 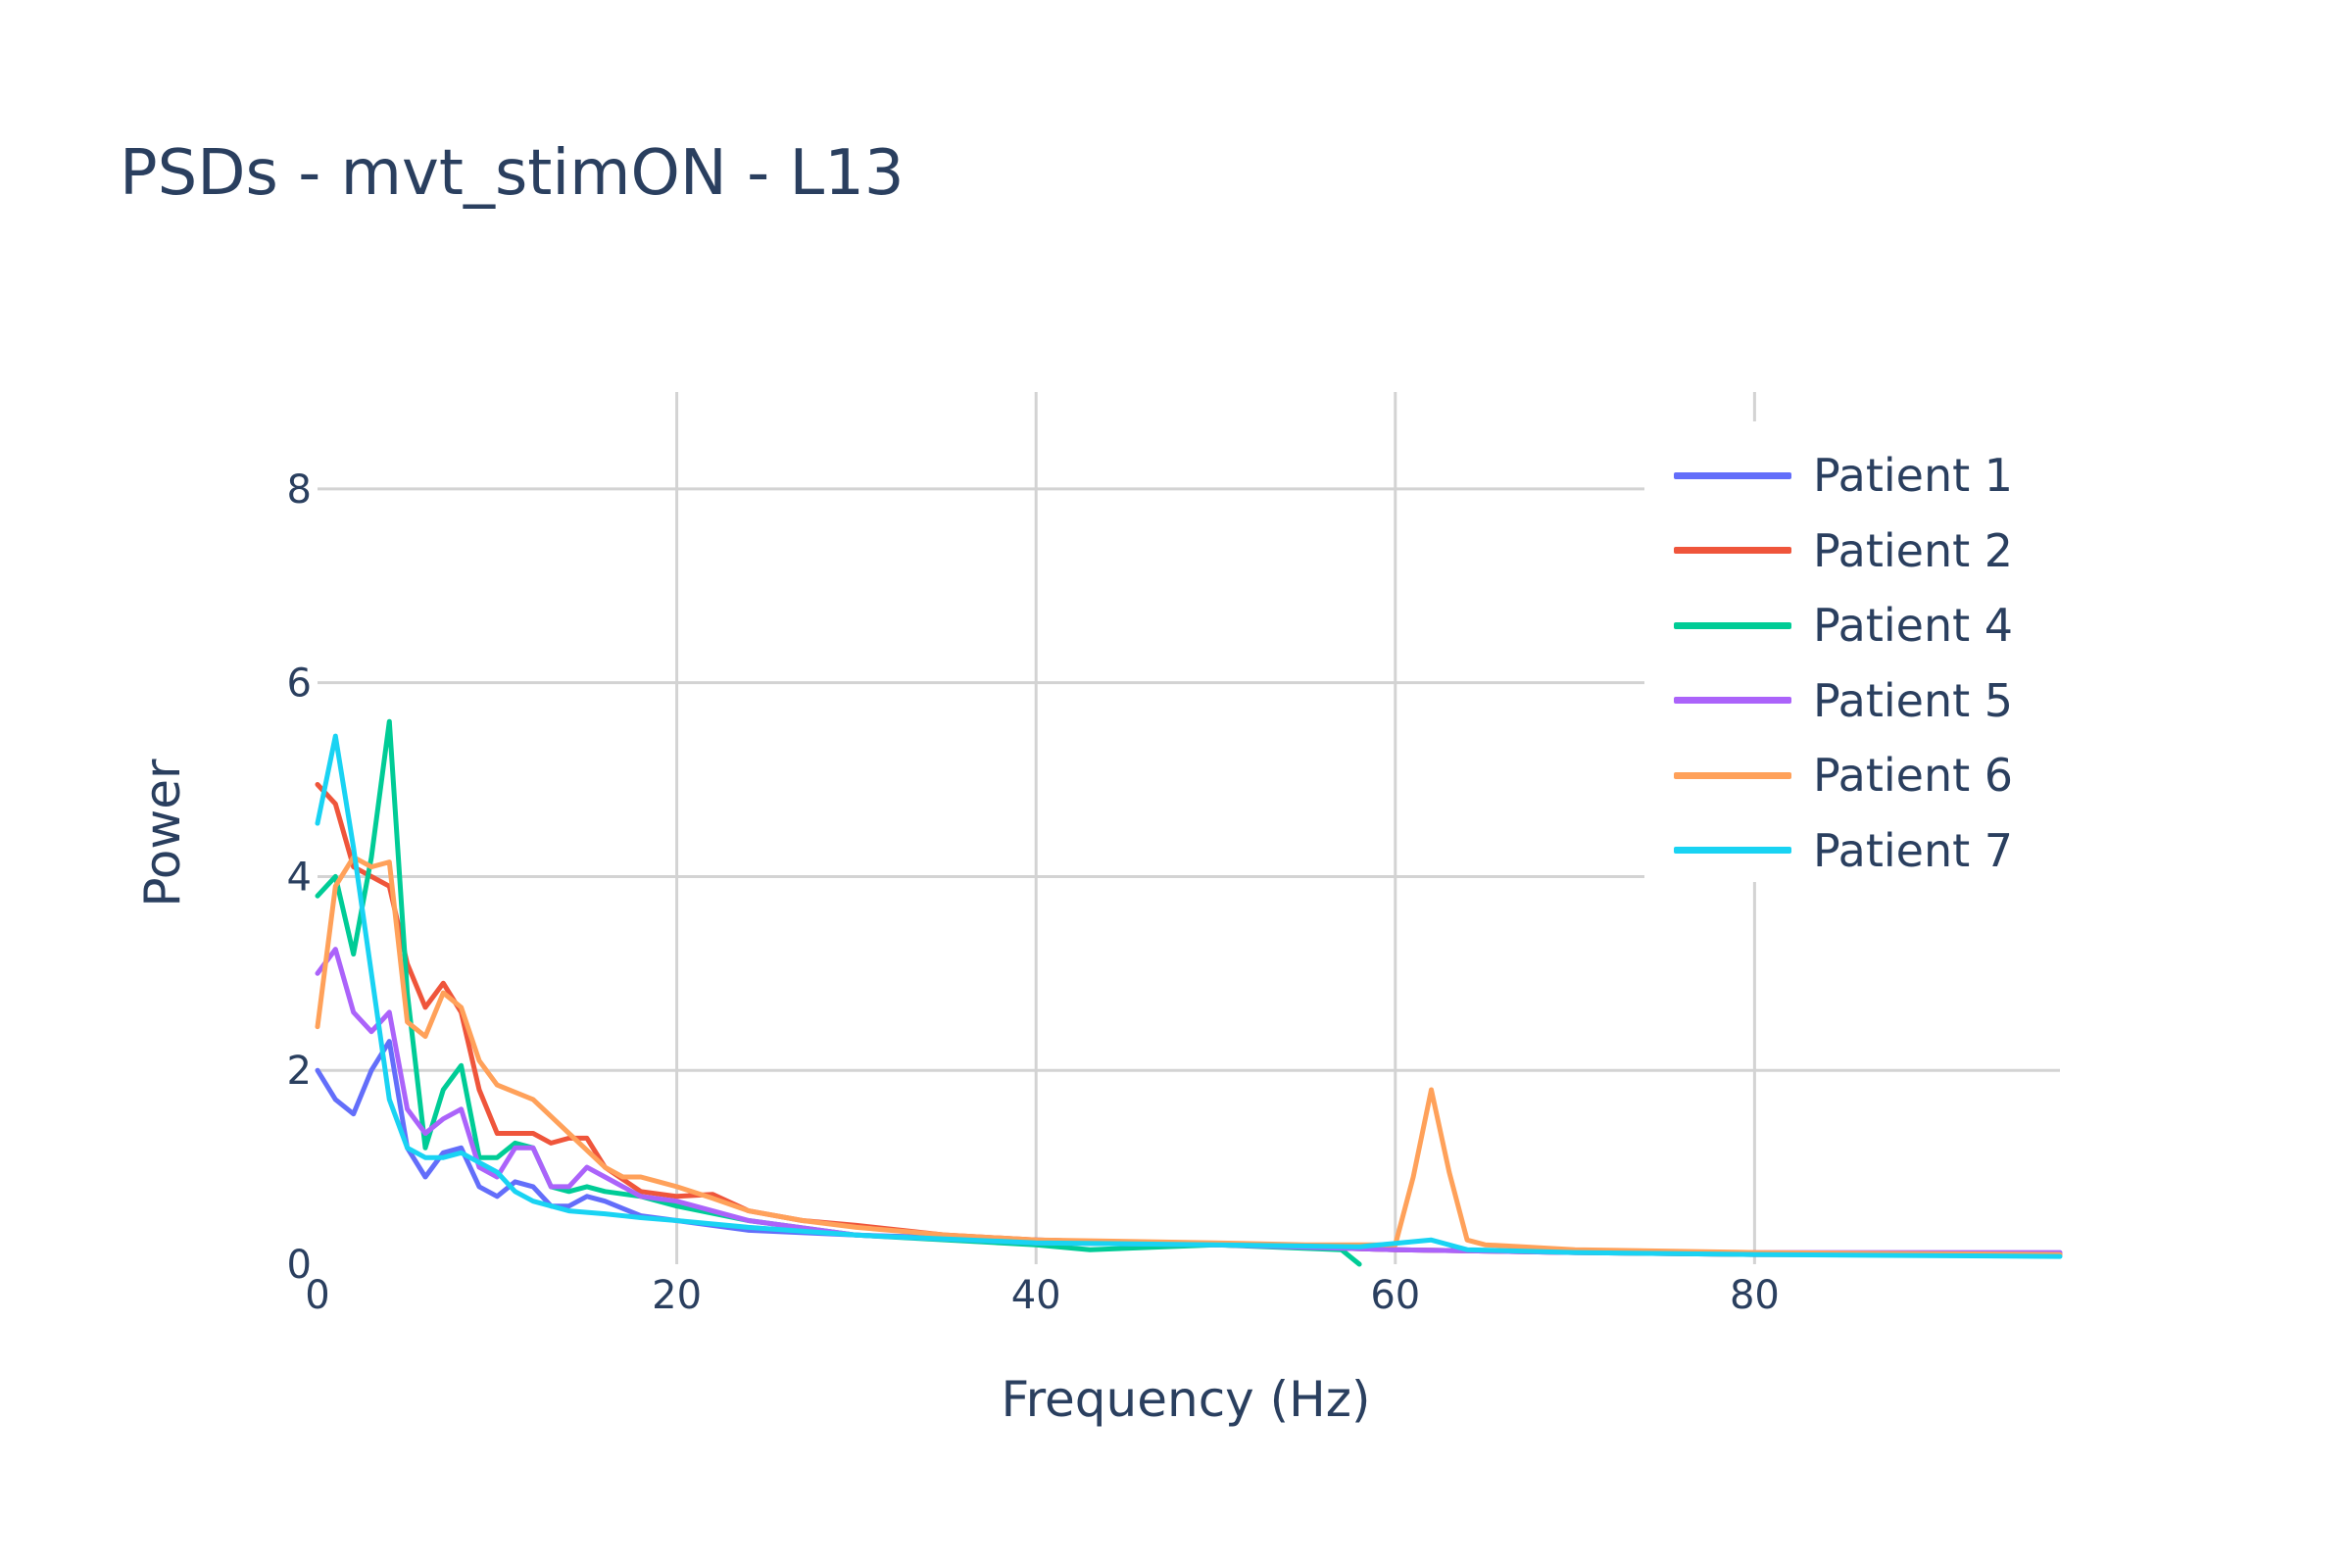 I want to click on legend-item: Patient 4, so click(x=1843, y=625).